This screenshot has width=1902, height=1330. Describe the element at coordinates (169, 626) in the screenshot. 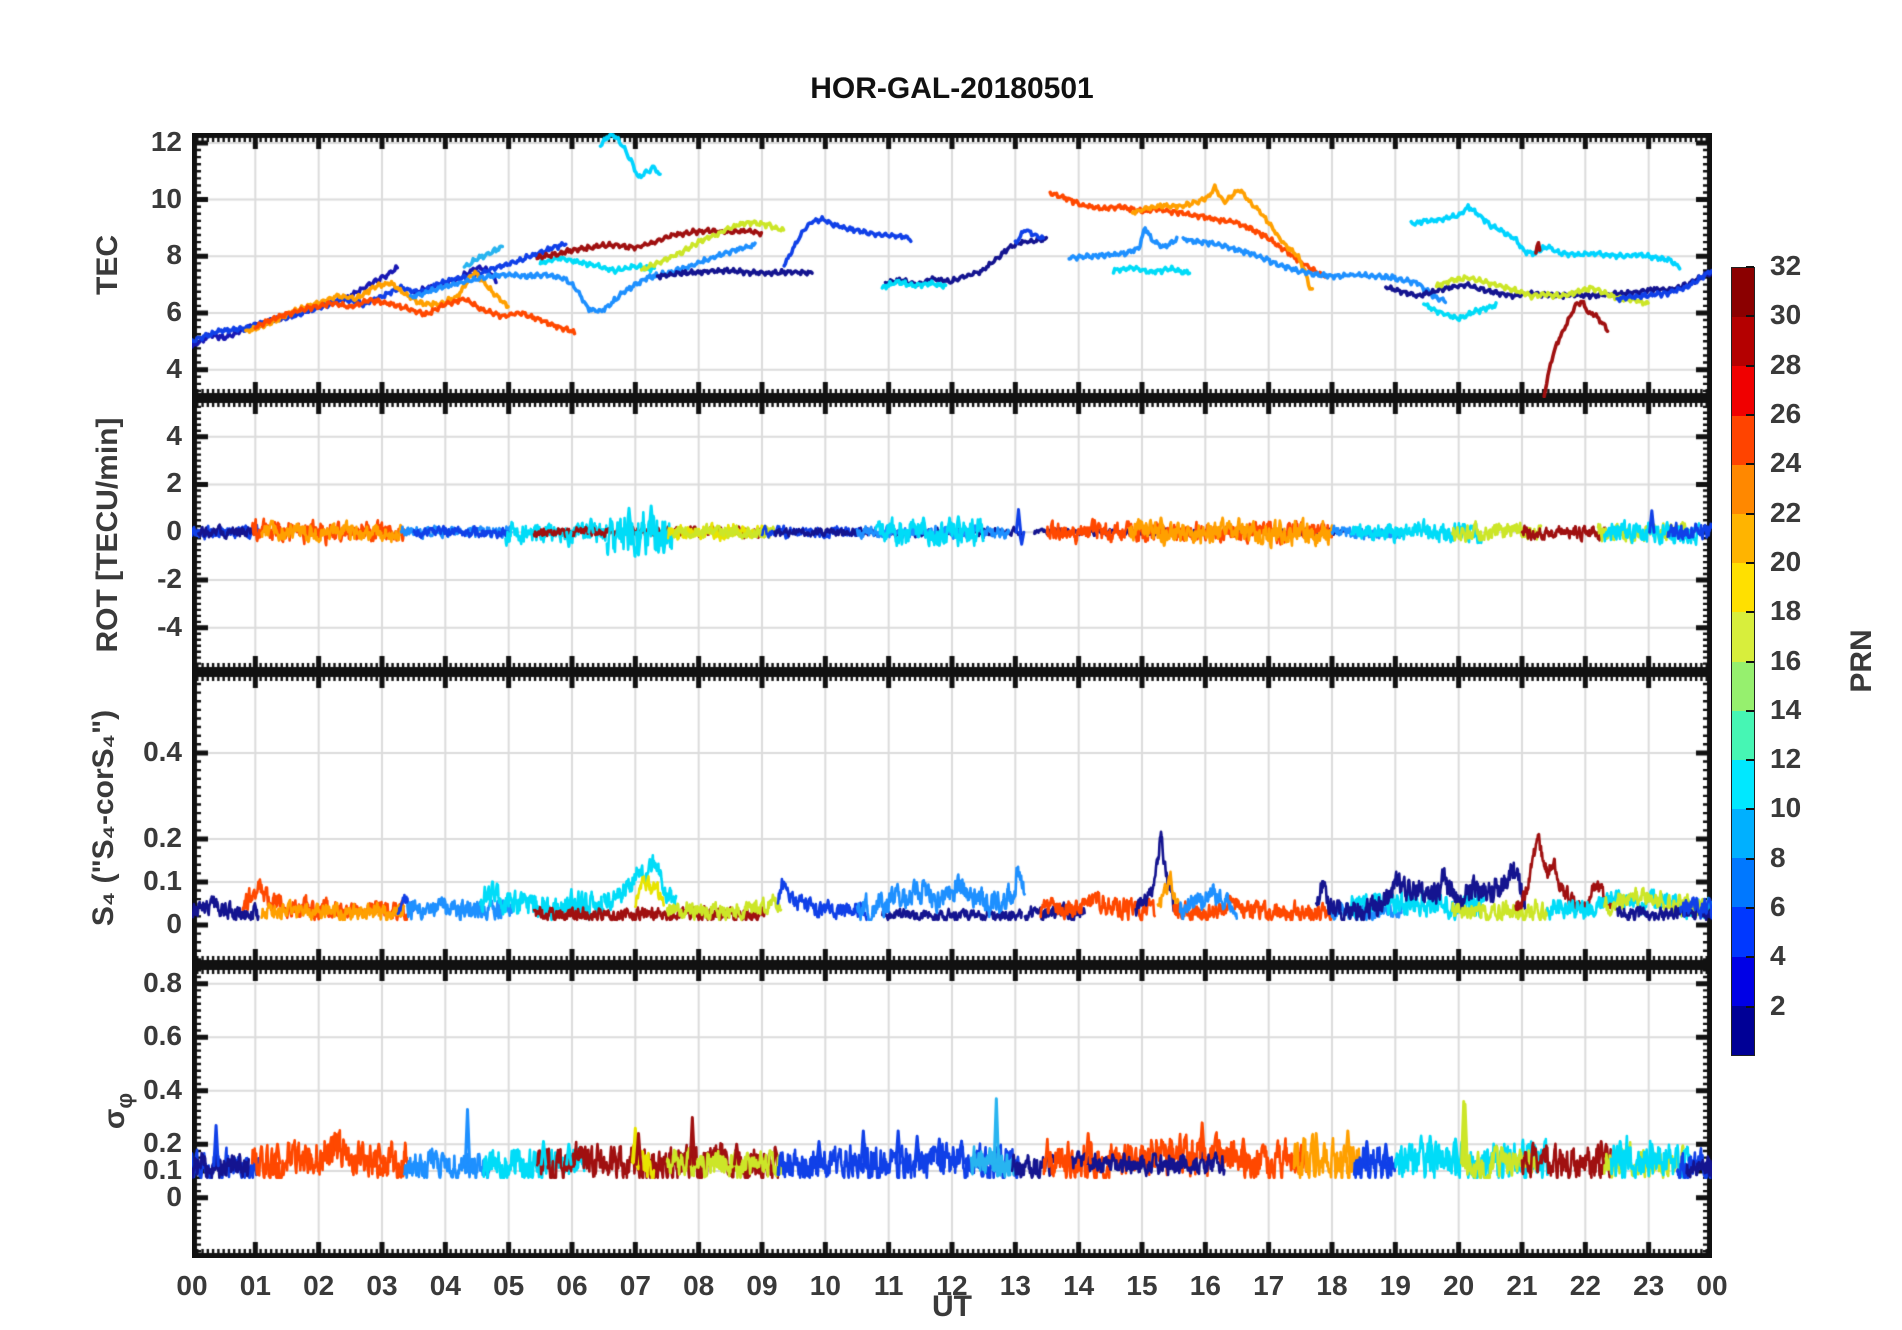

I see `rot-y-tick-label: -4` at that location.